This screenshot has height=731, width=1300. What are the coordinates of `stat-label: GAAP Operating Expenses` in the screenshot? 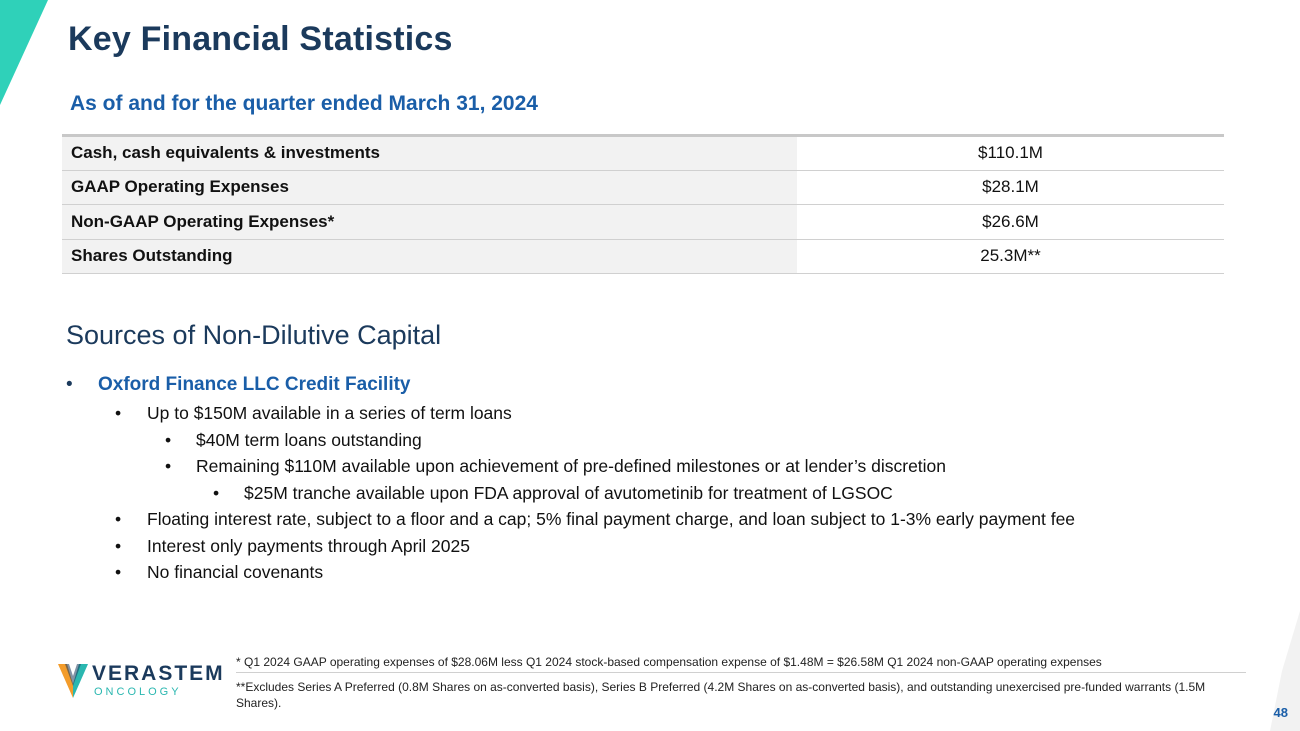 It's located at (429, 187).